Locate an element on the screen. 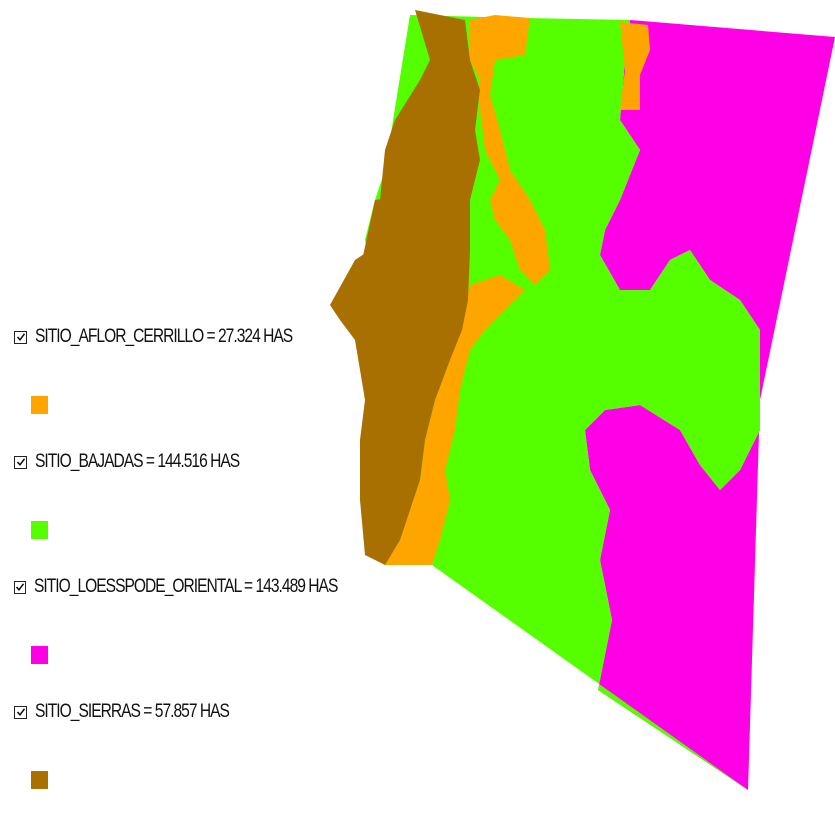 This screenshot has height=822, width=835. map-region-sierras is located at coordinates (405, 287).